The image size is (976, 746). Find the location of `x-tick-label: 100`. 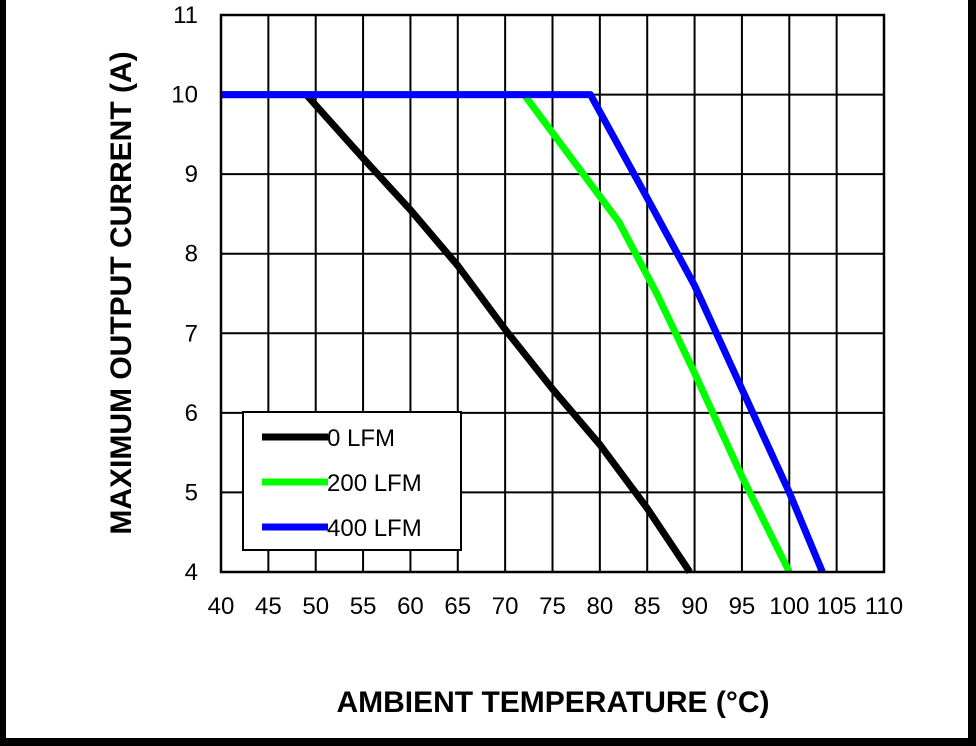

x-tick-label: 100 is located at coordinates (789, 606).